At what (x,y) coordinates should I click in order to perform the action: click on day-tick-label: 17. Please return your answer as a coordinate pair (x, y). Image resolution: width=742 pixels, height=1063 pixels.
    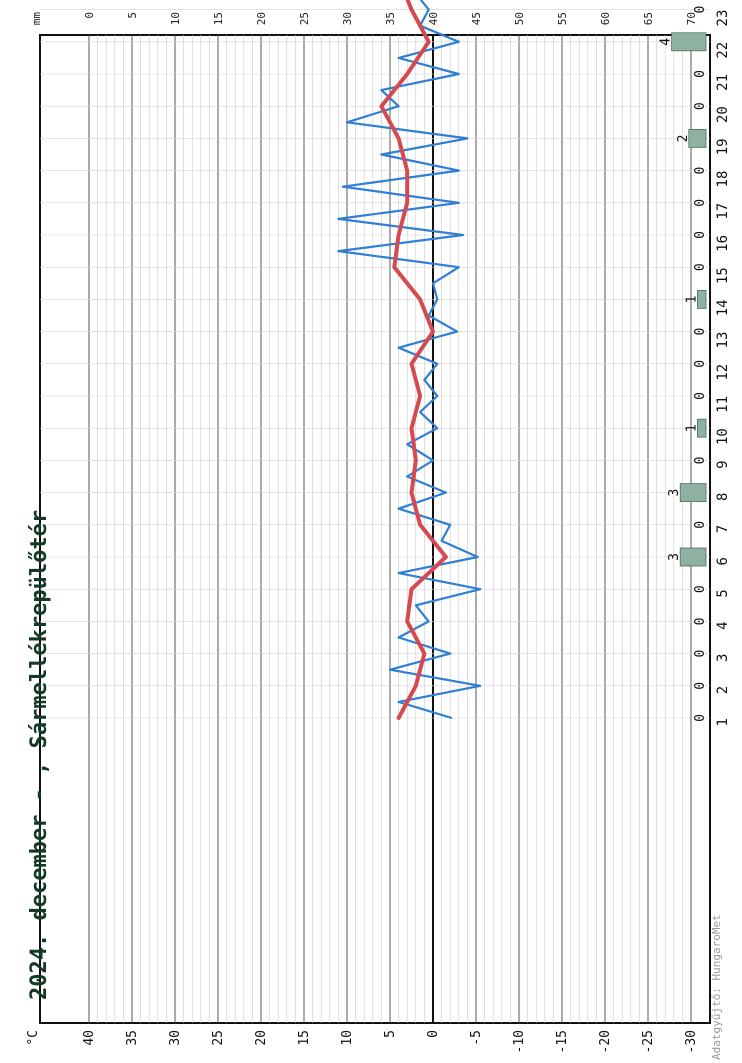
    Looking at the image, I should click on (723, 211).